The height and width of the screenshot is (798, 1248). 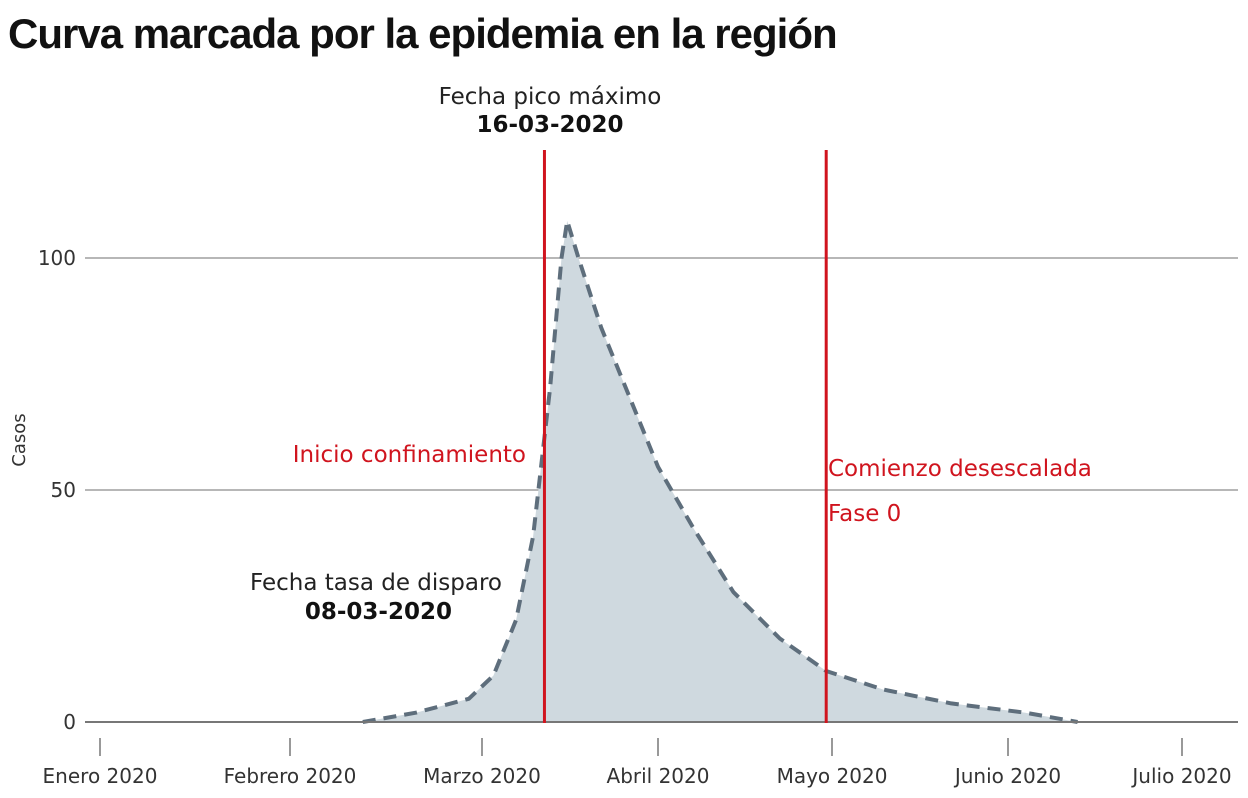 I want to click on peak-label: Fecha pico máximo, so click(x=550, y=97).